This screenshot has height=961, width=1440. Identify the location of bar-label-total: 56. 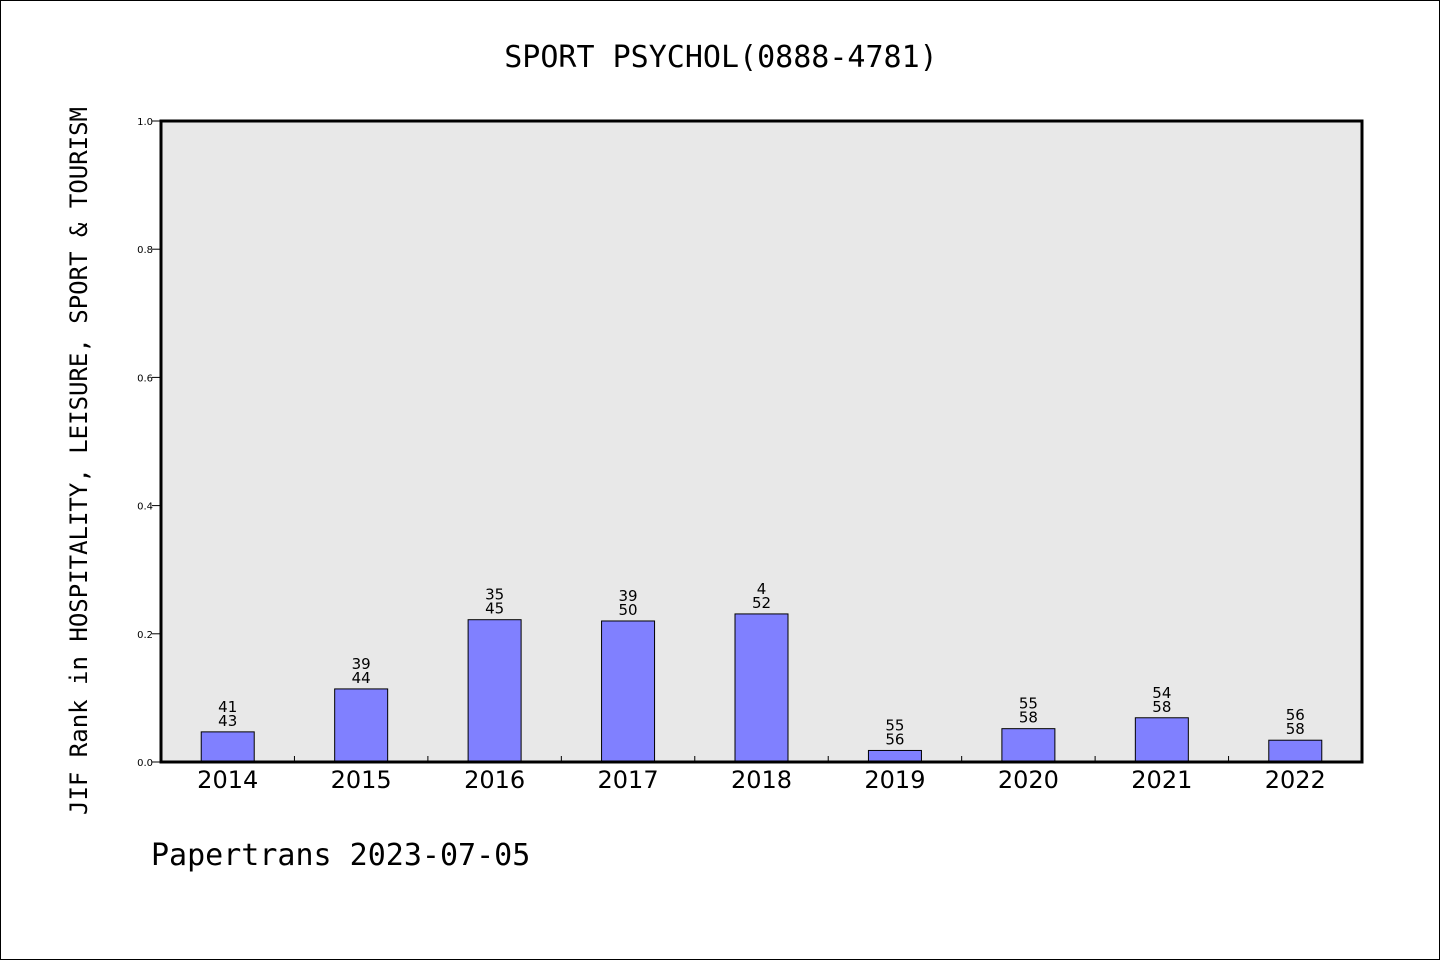
(894, 739).